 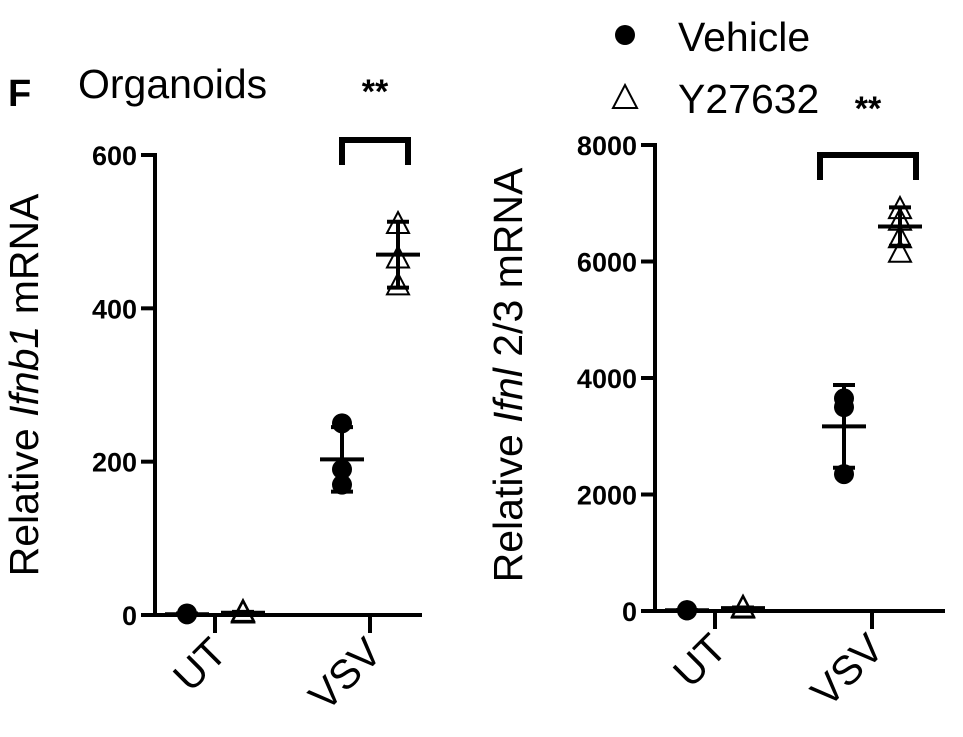 What do you see at coordinates (24, 259) in the screenshot?
I see `y-label-part: mRNA` at bounding box center [24, 259].